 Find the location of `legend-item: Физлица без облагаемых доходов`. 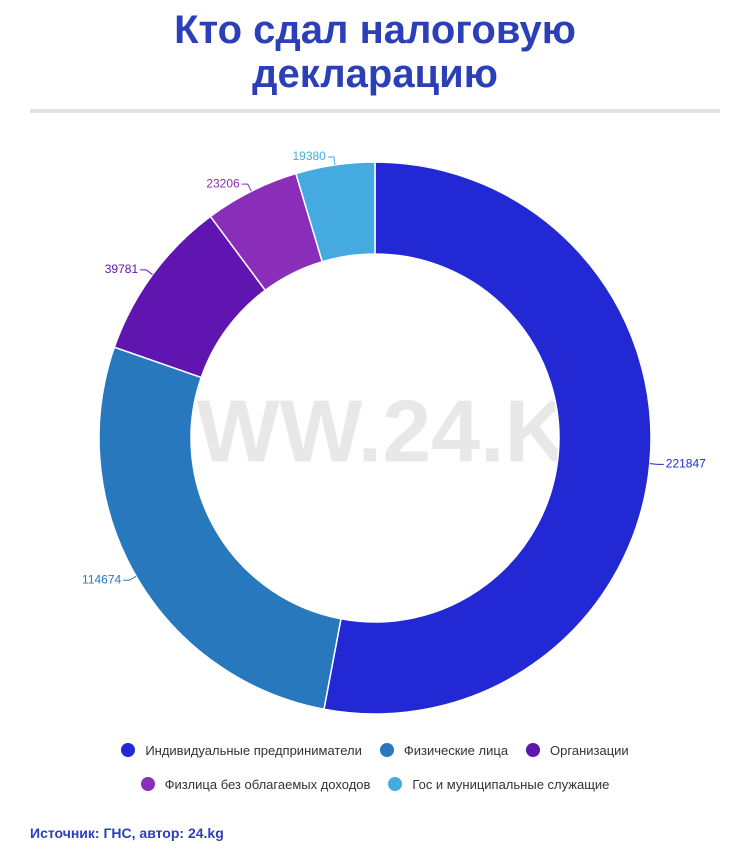

legend-item: Физлица без облагаемых доходов is located at coordinates (255, 784).